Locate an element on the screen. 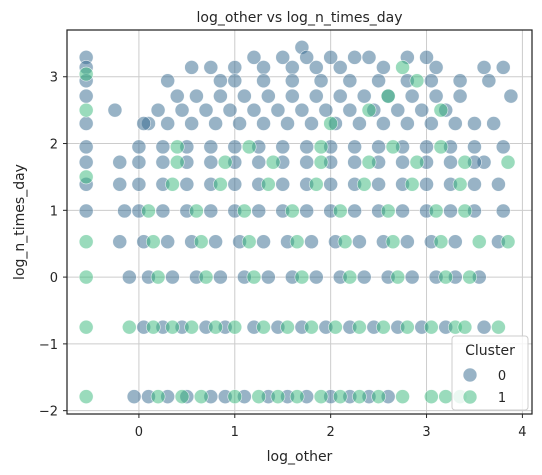 The height and width of the screenshot is (475, 542). x-tick-label: 4 is located at coordinates (522, 432).